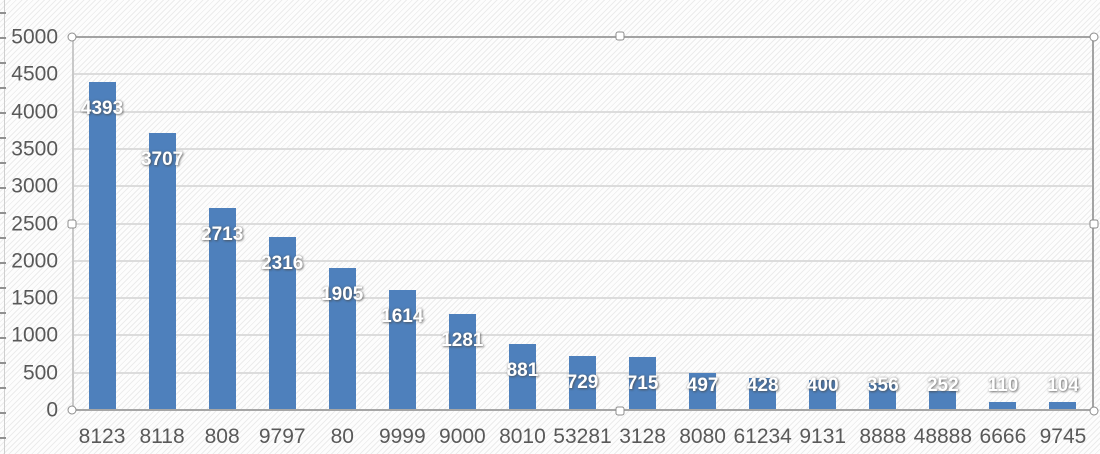 The width and height of the screenshot is (1100, 454). Describe the element at coordinates (72, 224) in the screenshot. I see `selection-handle-middle-left` at that location.